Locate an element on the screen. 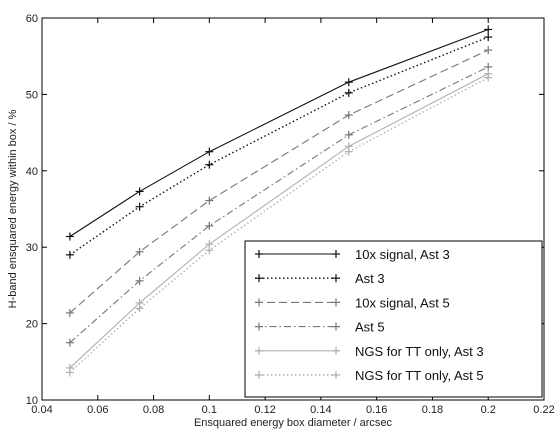 The height and width of the screenshot is (431, 558). legend-entry: 10x signal, Ast 3 is located at coordinates (352, 254).